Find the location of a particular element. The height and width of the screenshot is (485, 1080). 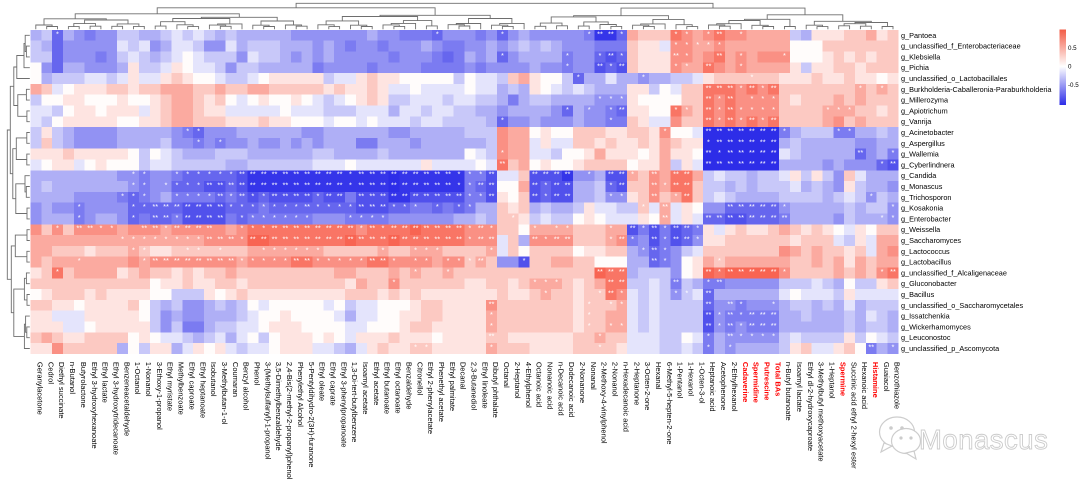

svg-text: g_unclassified_p_Ascomycota is located at coordinates (950, 348).